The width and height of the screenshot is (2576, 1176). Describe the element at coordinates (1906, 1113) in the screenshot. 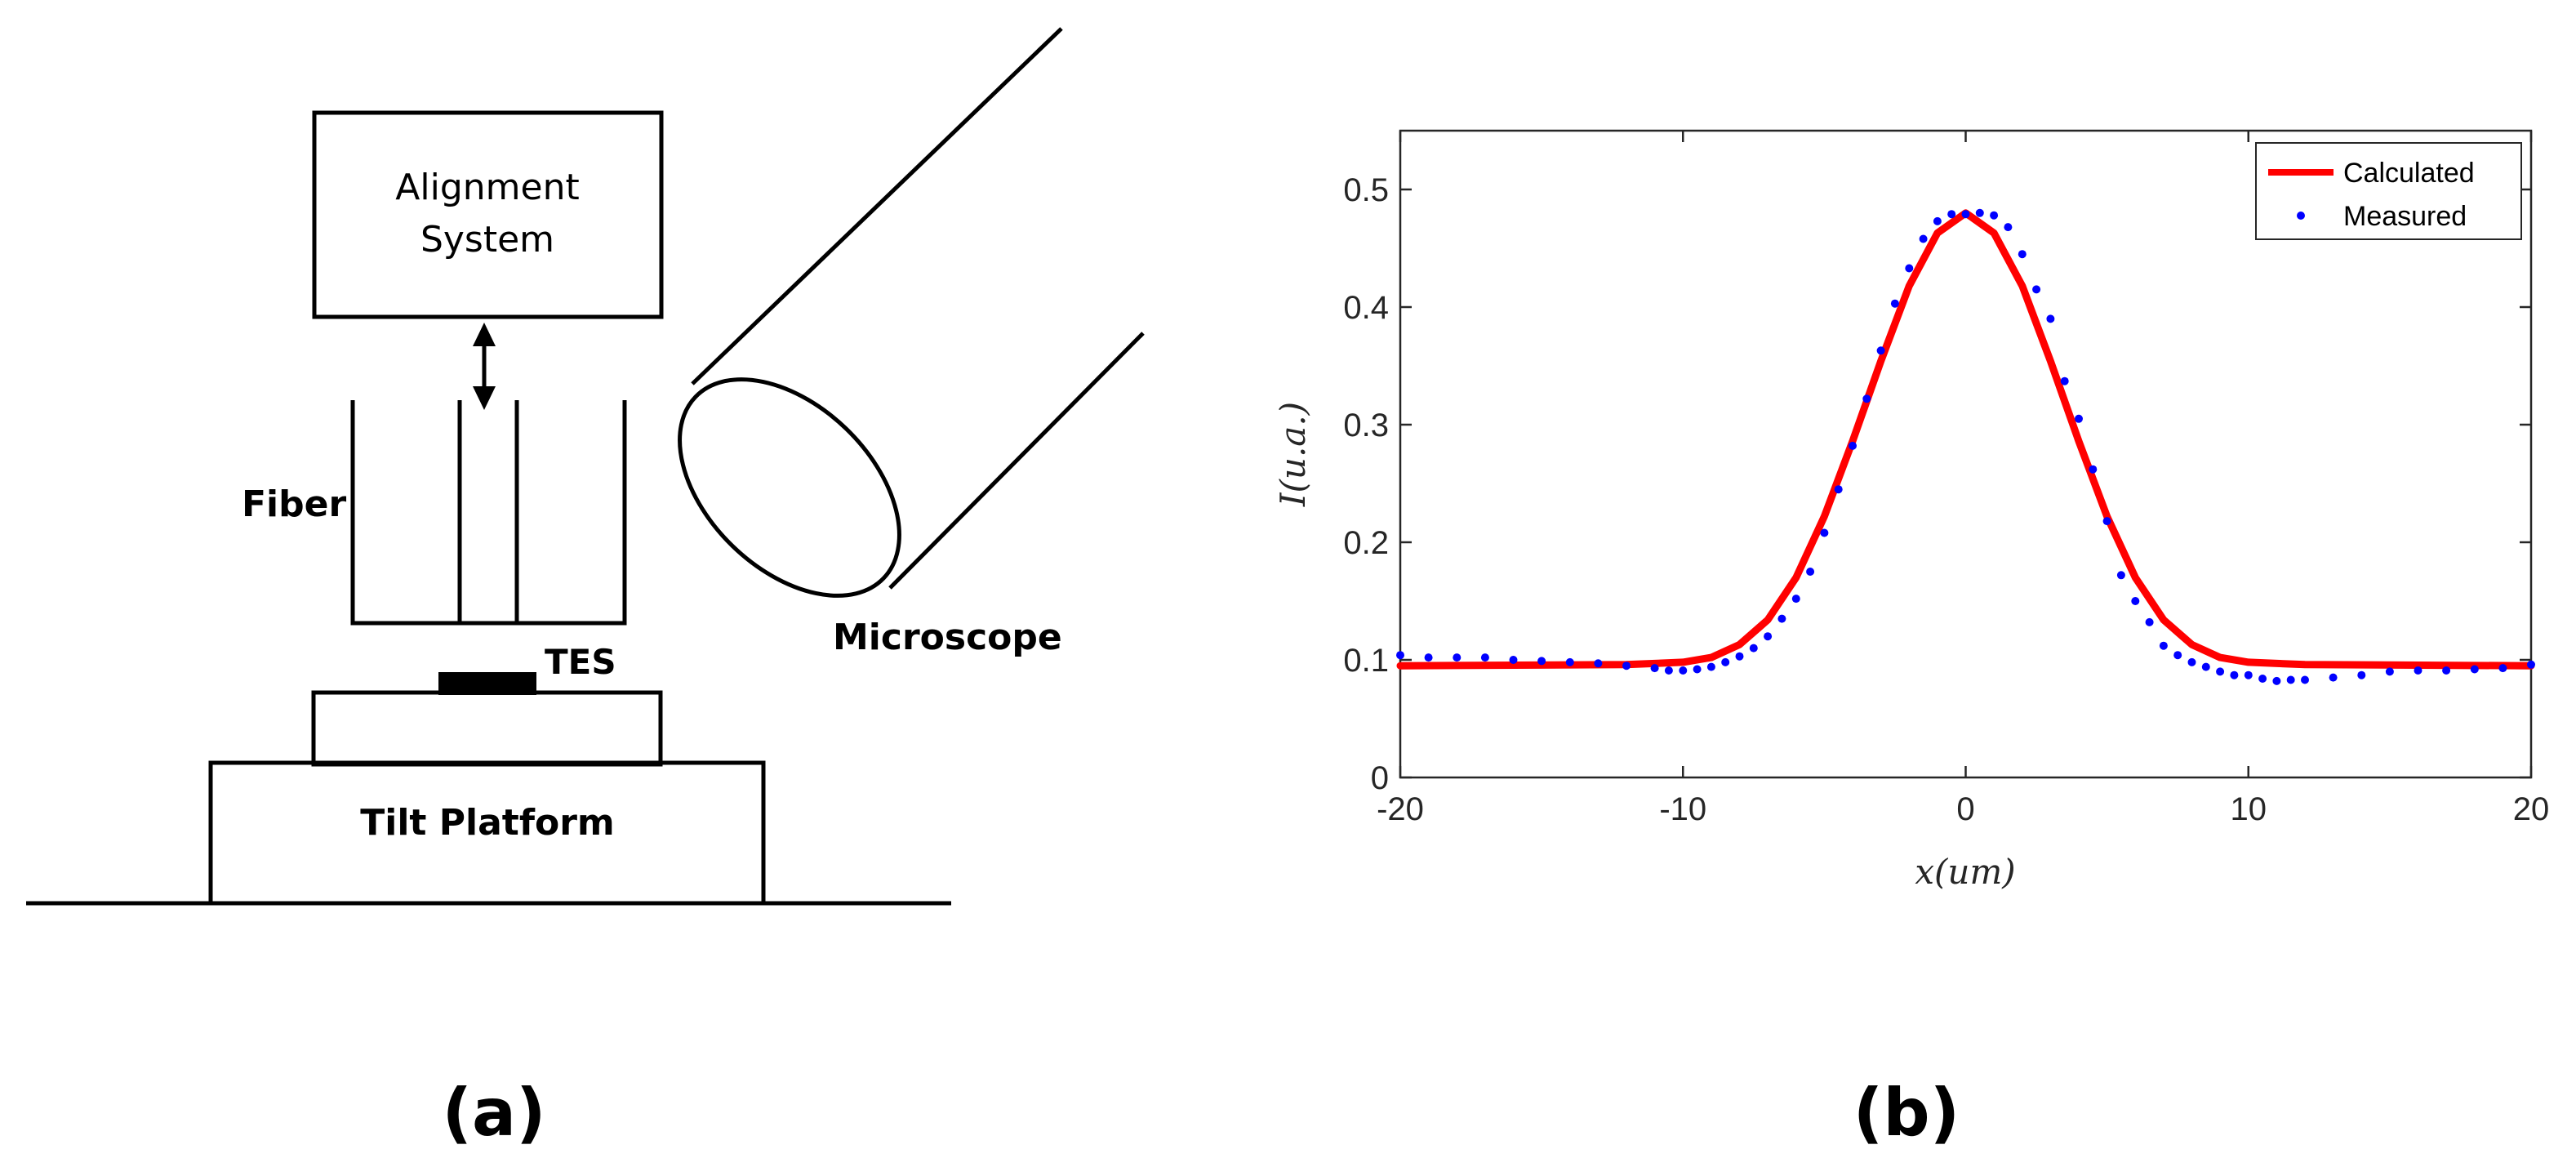

I see `panel-b-label: (b)` at that location.